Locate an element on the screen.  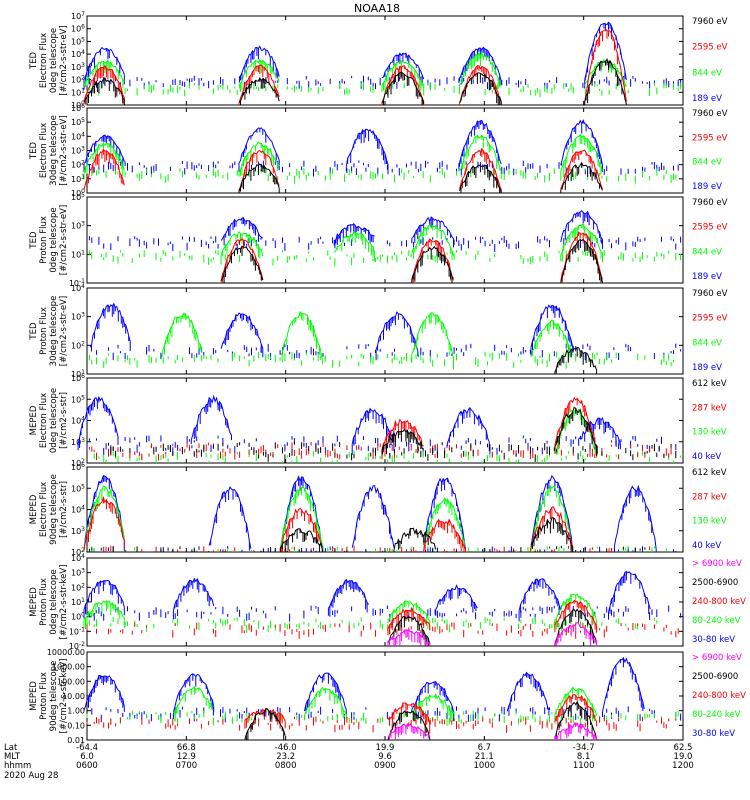
y-tick-label: 10⁶ is located at coordinates (78, 108).